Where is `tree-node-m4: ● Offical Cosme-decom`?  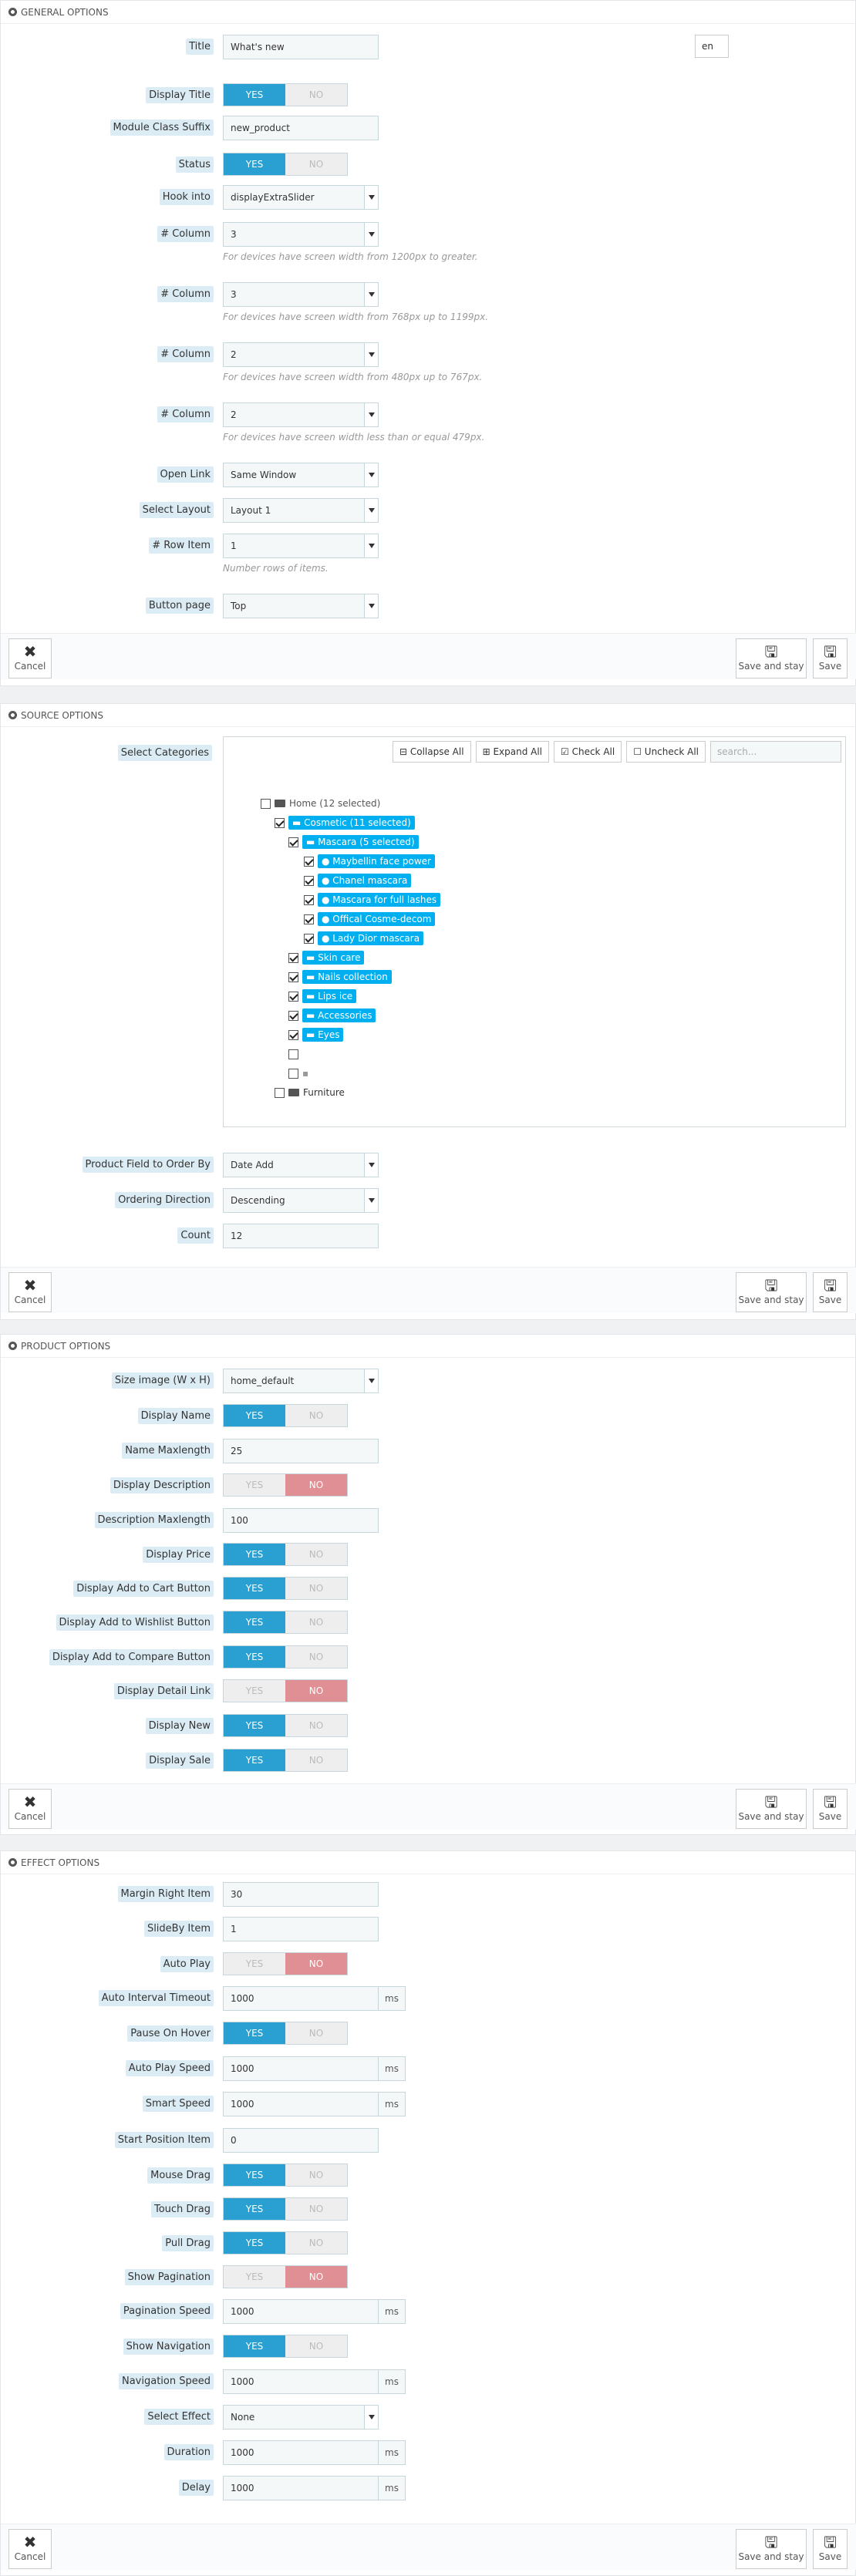 tree-node-m4: ● Offical Cosme-decom is located at coordinates (370, 919).